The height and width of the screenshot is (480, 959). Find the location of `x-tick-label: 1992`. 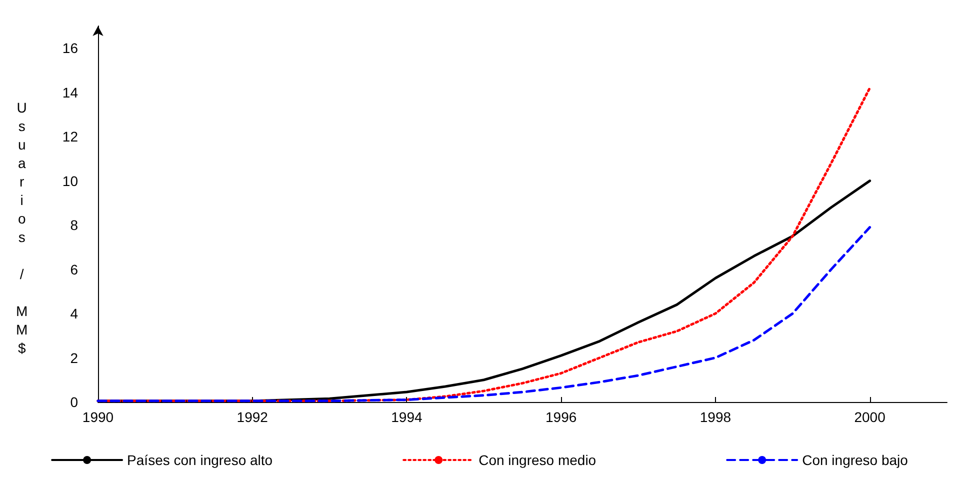

x-tick-label: 1992 is located at coordinates (252, 417).